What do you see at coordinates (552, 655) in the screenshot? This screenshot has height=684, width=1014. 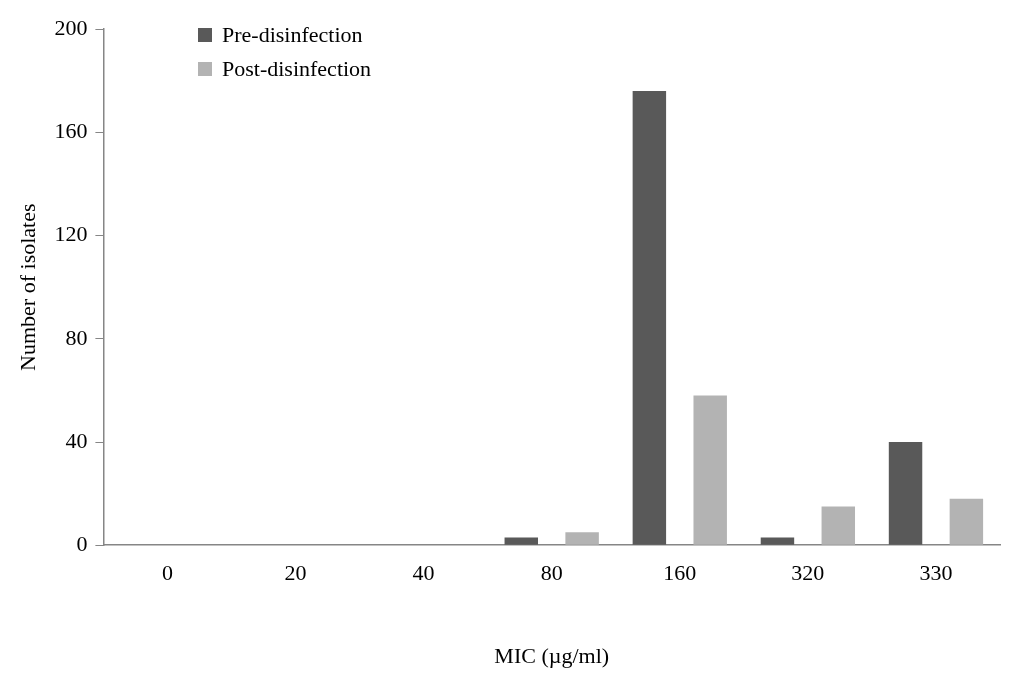 I see `x-axis-title: MIC (µg/ml)` at bounding box center [552, 655].